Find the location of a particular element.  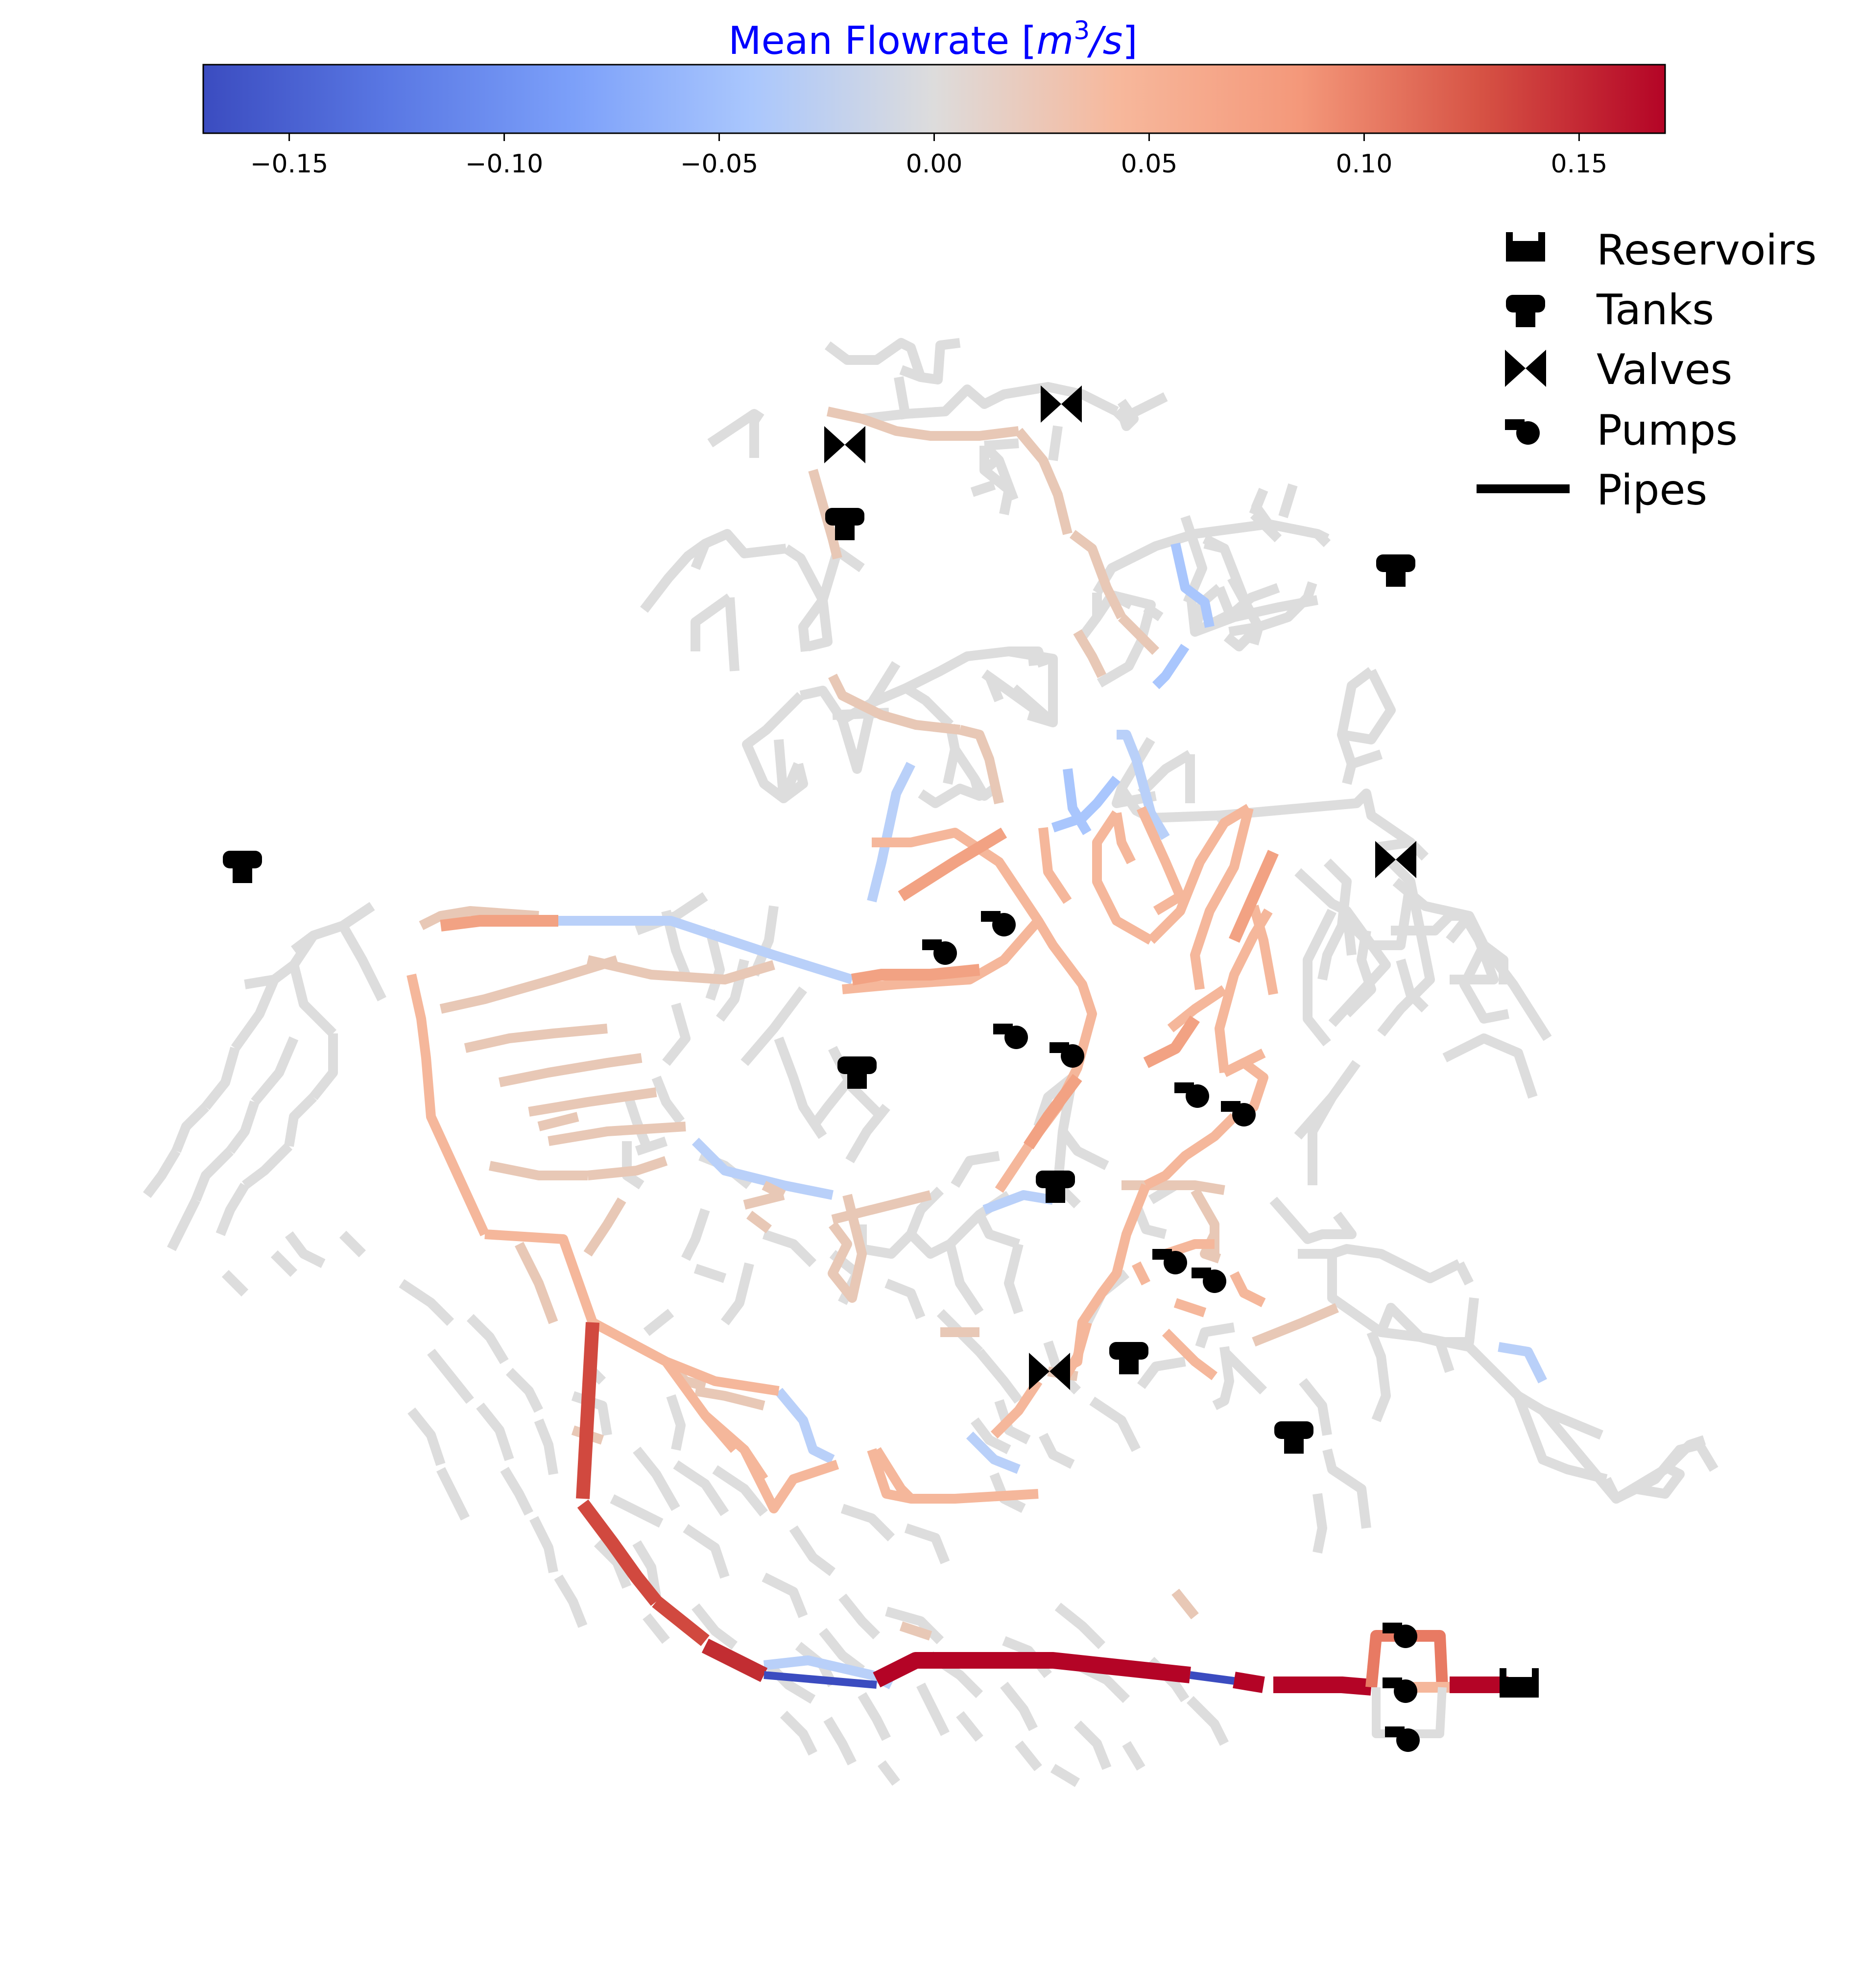

colorbar-tick-label: −0.15 is located at coordinates (289, 164).